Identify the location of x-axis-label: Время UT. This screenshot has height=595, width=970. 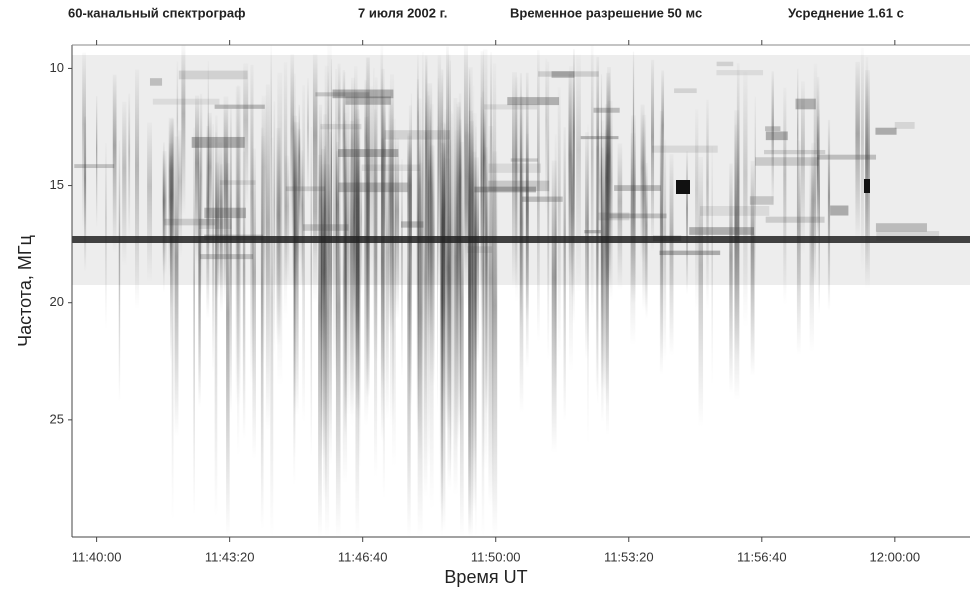
(485, 577).